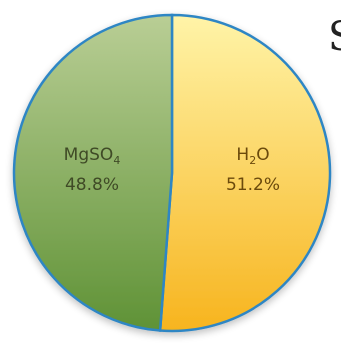 This screenshot has width=341, height=347. Describe the element at coordinates (89, 155) in the screenshot. I see `mgso4-formula-base: MgSO` at that location.